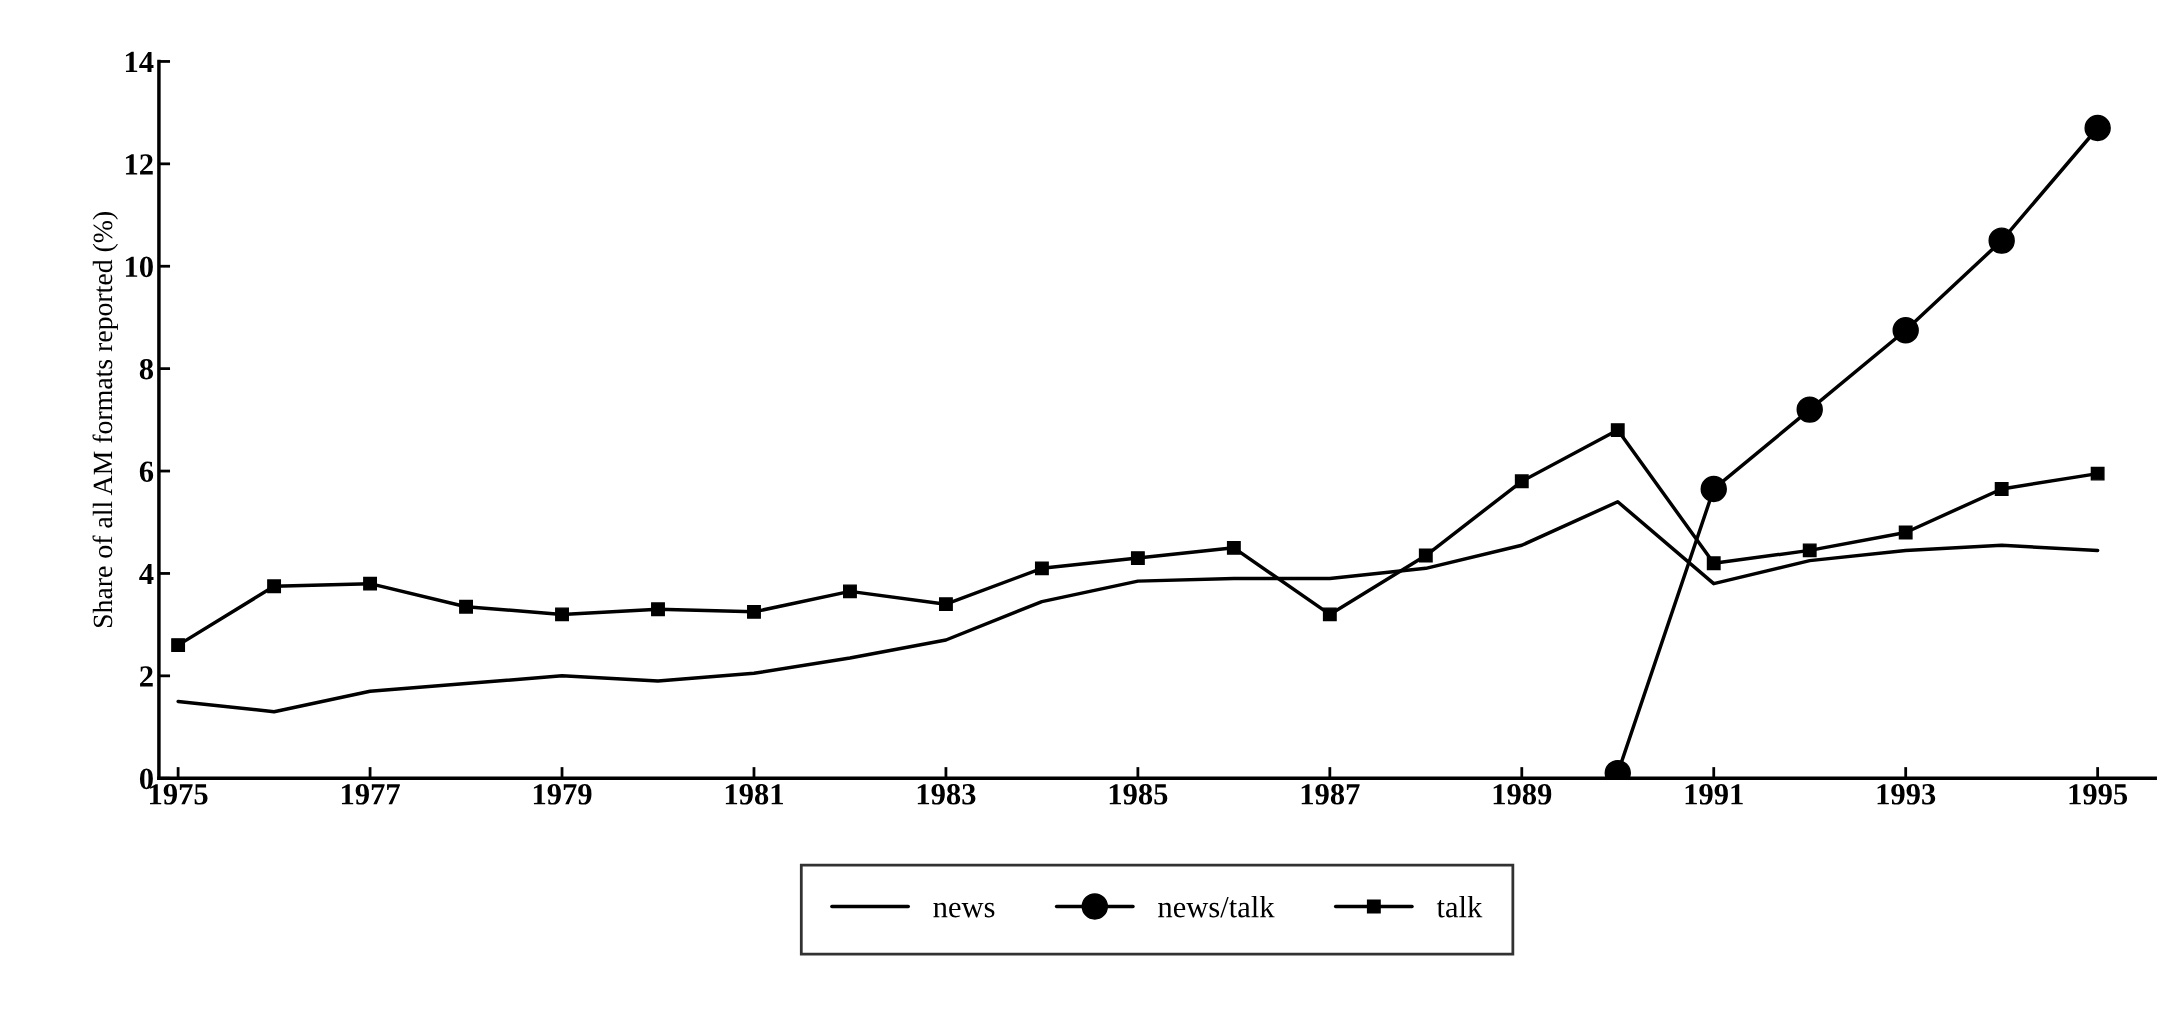 The height and width of the screenshot is (1024, 2177). What do you see at coordinates (139, 267) in the screenshot?
I see `y-tick-label: 10` at bounding box center [139, 267].